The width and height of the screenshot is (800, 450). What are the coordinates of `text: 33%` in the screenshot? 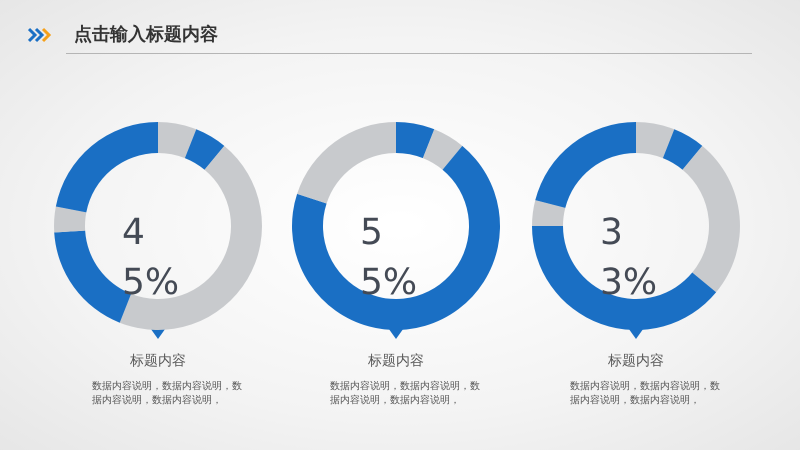 It's located at (629, 258).